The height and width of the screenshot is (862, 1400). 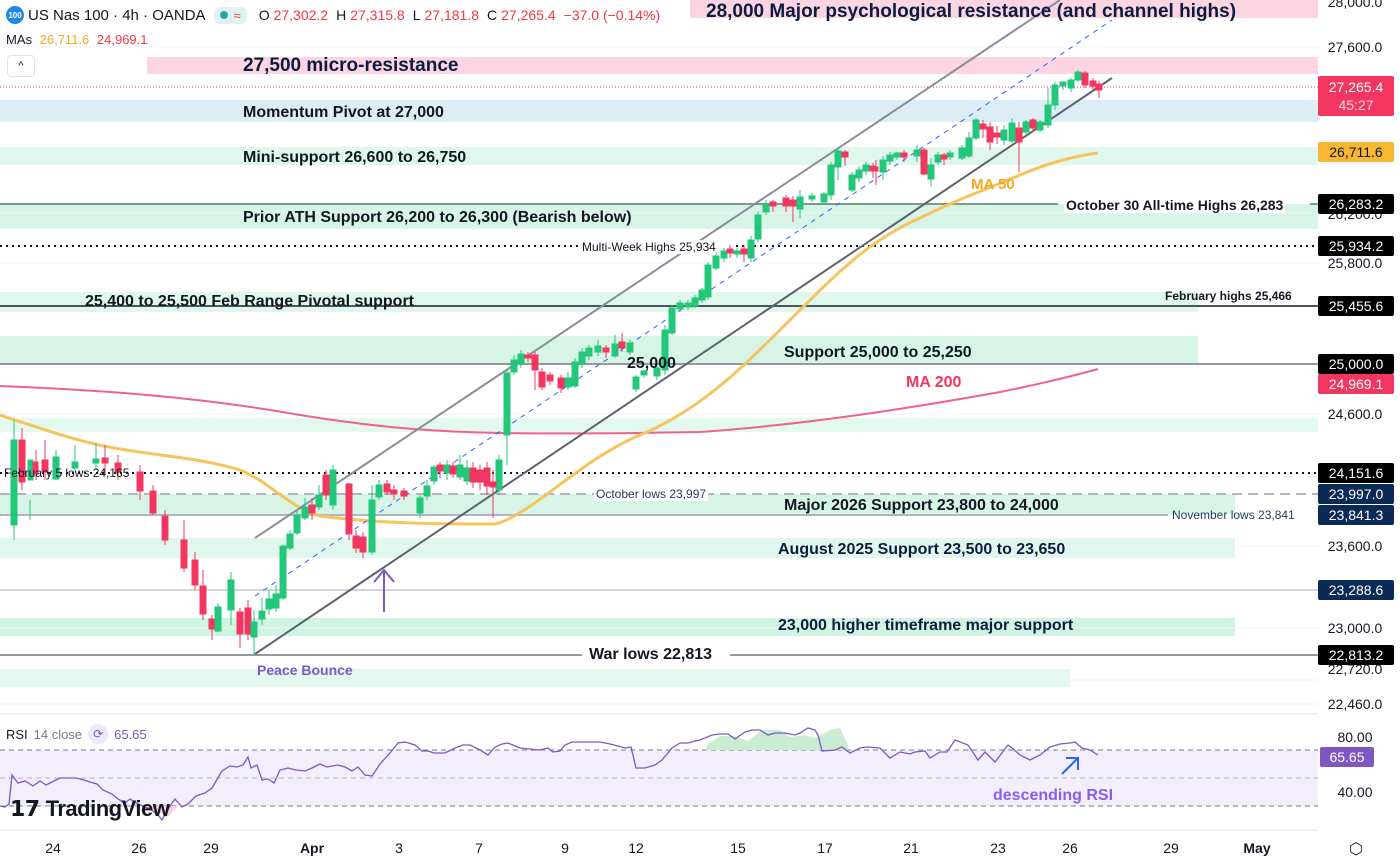 I want to click on tradingview-logo: 𝟭𝟳 TradingView, so click(x=90, y=809).